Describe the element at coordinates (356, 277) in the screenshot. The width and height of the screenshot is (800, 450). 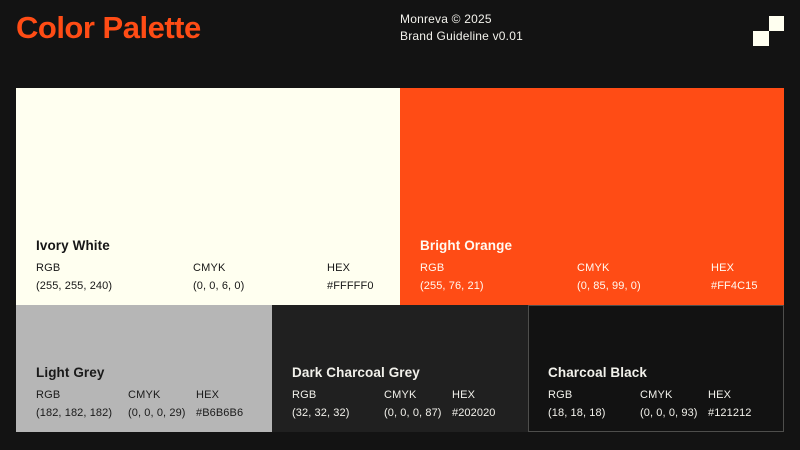
I see `hex-column: HEX #FFFFF0` at that location.